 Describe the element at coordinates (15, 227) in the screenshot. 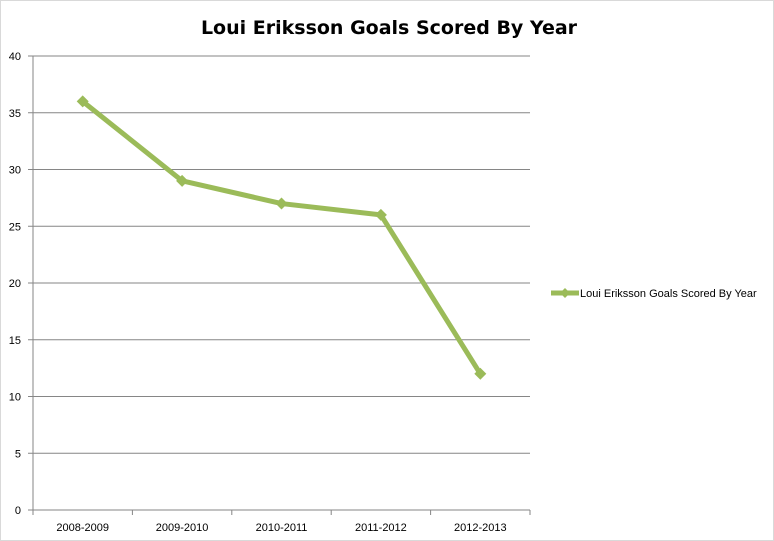

I see `y-tick-label: 25` at that location.